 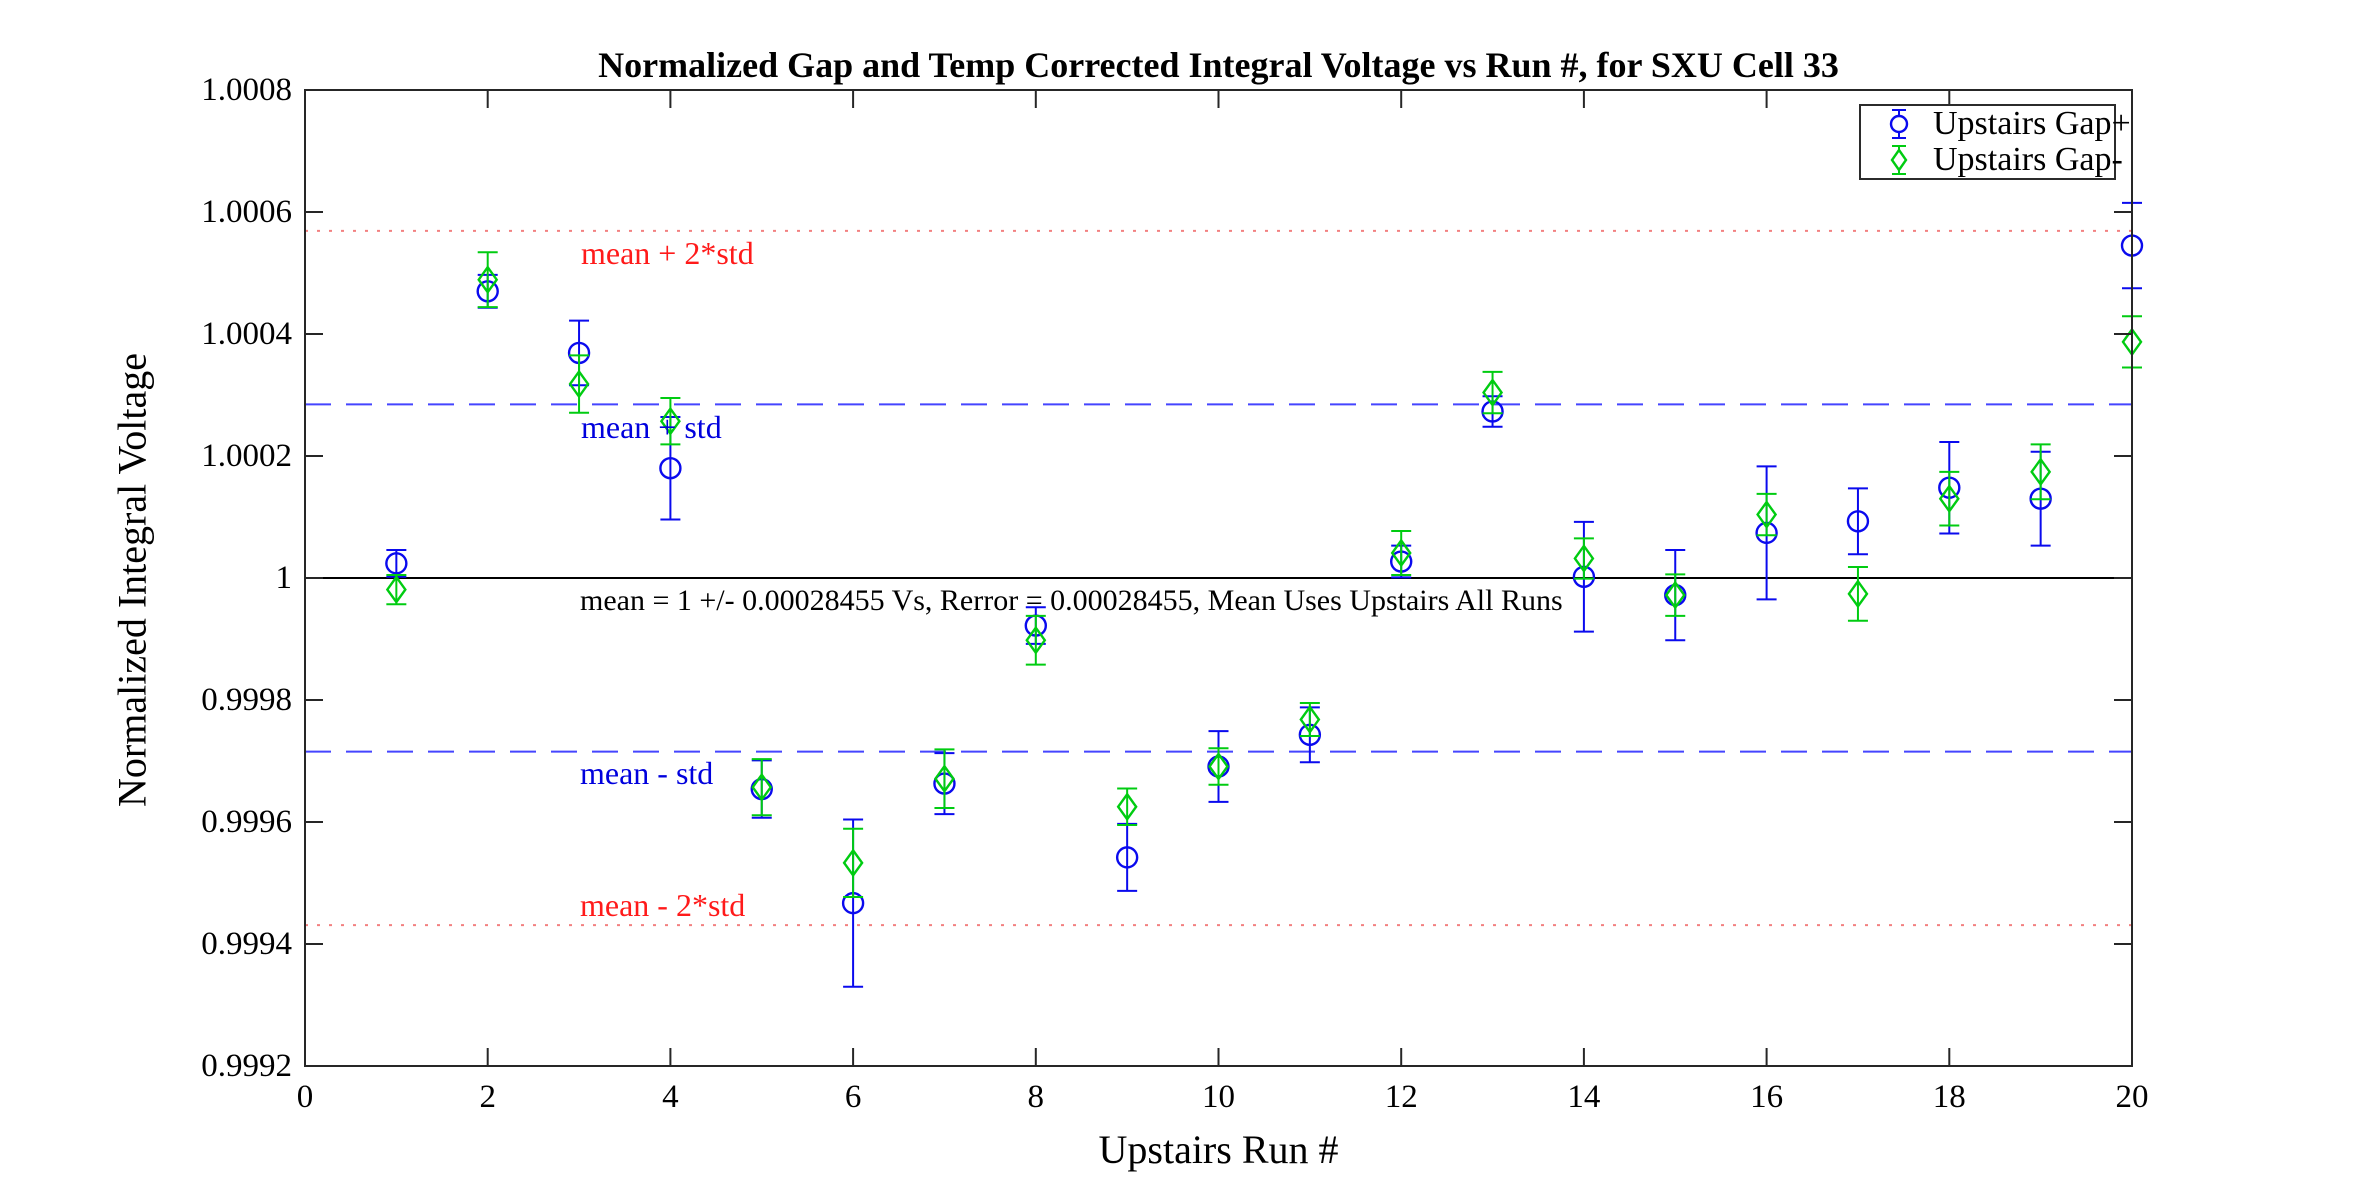 What do you see at coordinates (246, 822) in the screenshot?
I see `y-tick-label: 0.9996` at bounding box center [246, 822].